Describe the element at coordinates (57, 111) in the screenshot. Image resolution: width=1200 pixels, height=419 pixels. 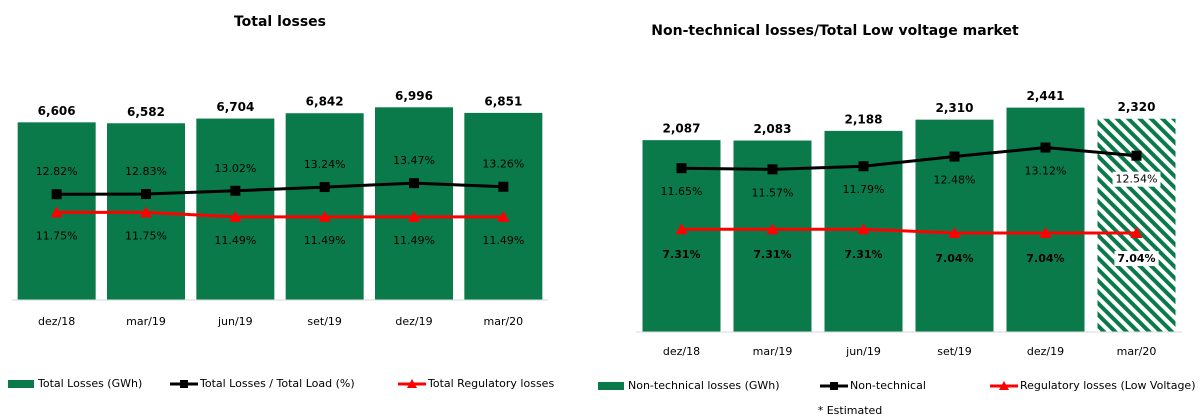
I see `bar-value-label: 6,606` at that location.